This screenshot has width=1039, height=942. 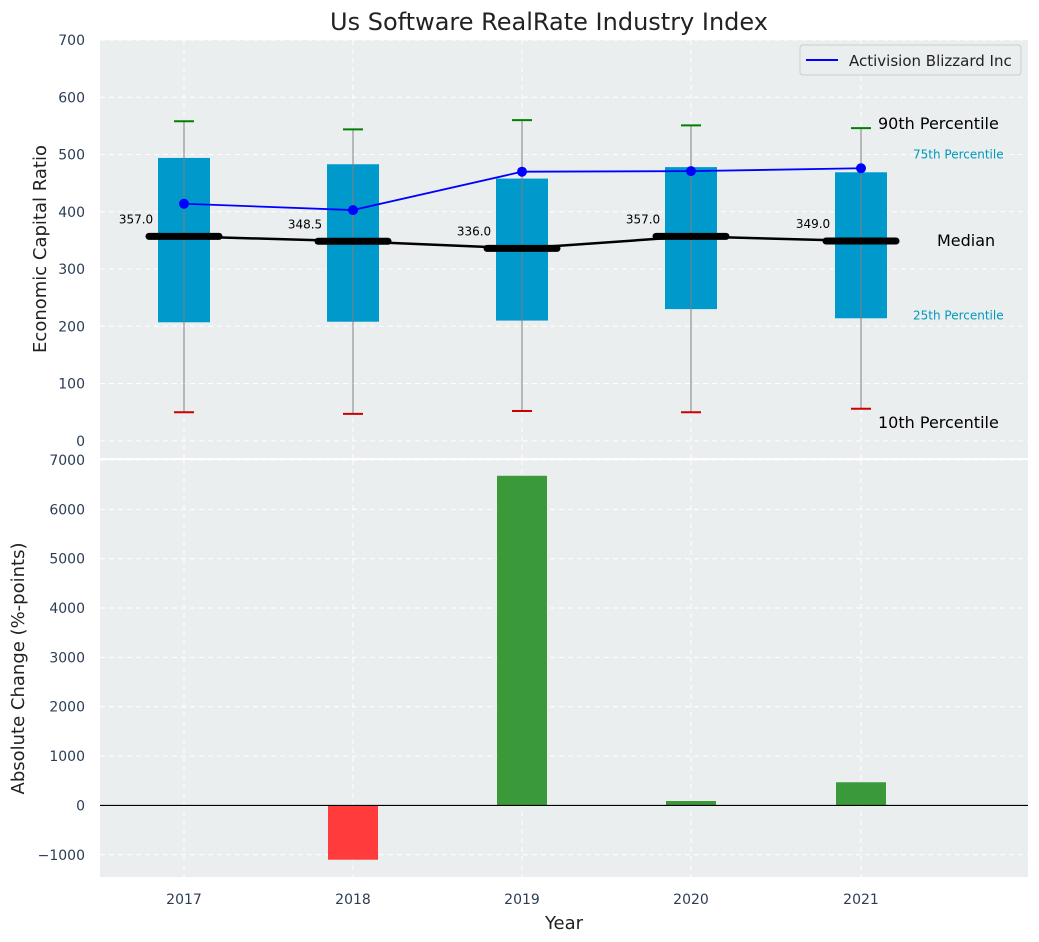 I want to click on median-value-label: 336.0, so click(x=474, y=231).